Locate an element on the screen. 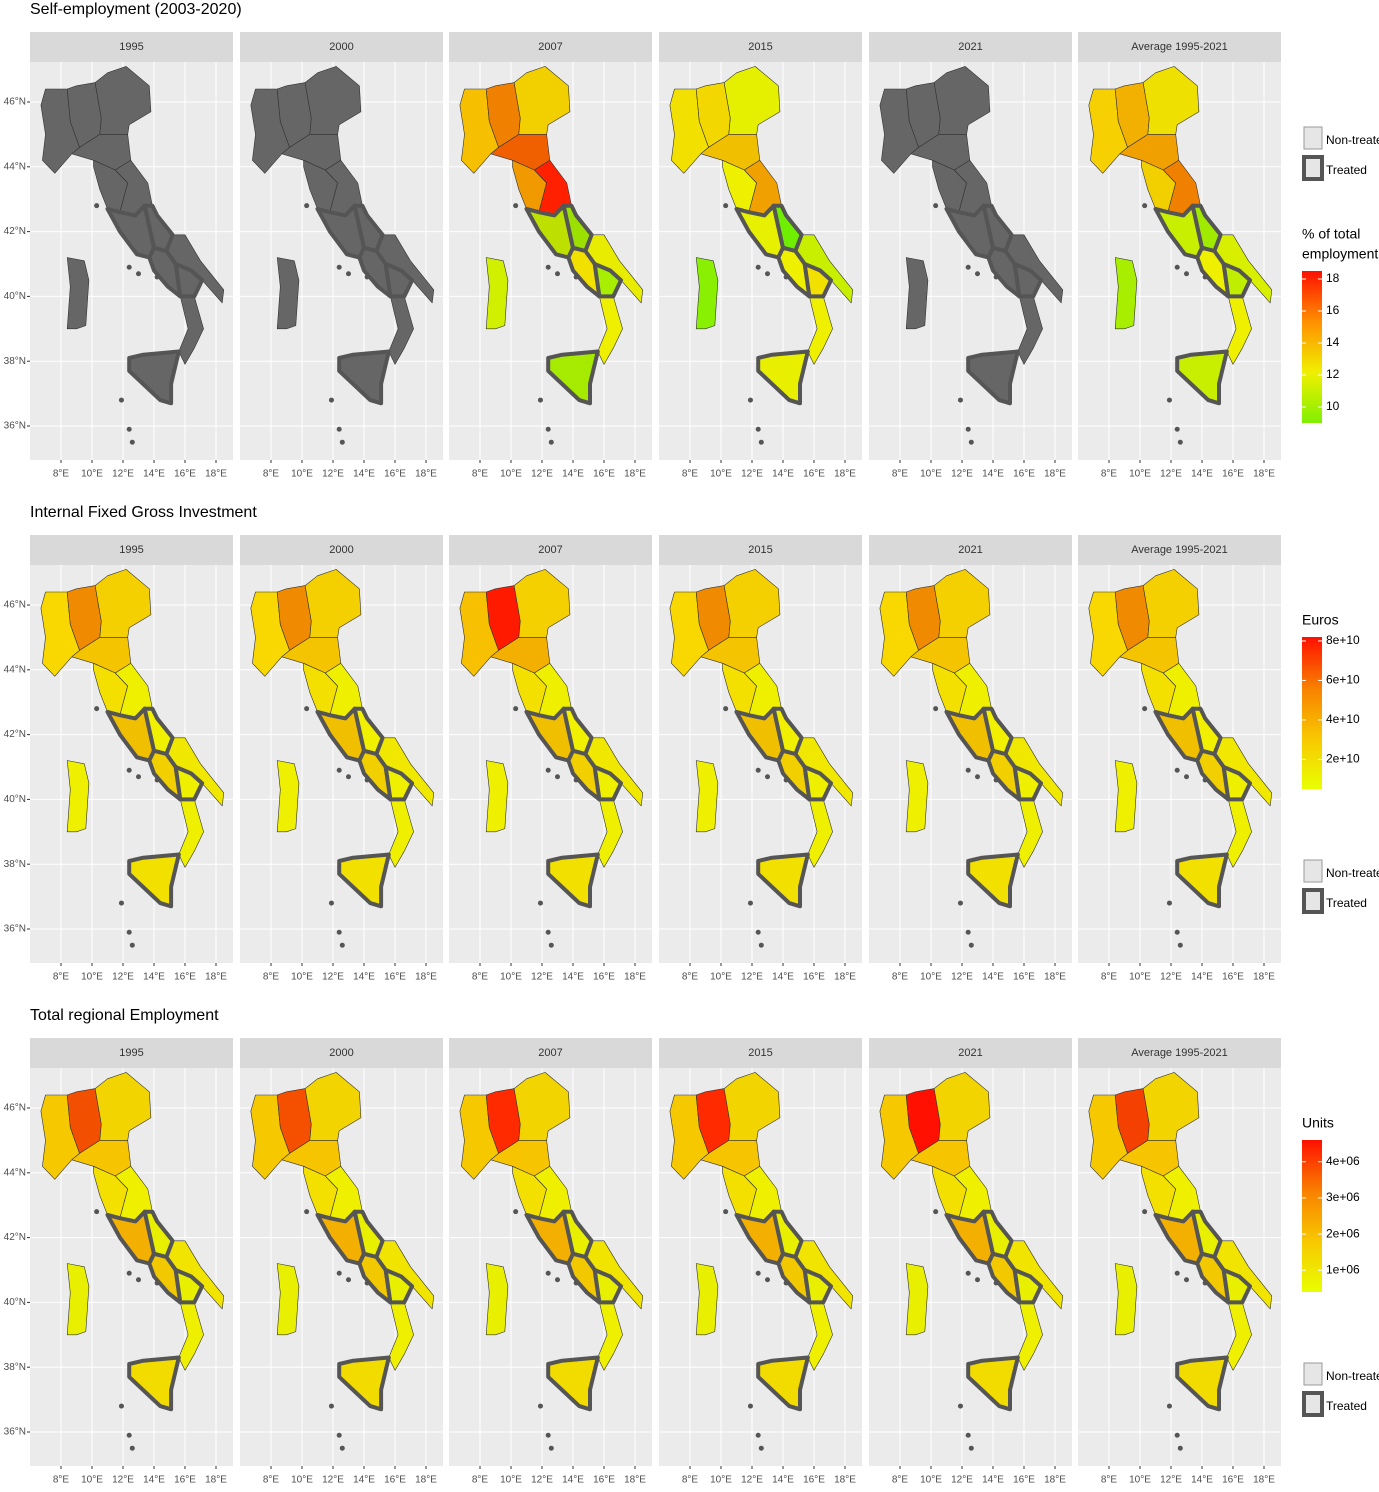  colorbar is located at coordinates (1312, 347).